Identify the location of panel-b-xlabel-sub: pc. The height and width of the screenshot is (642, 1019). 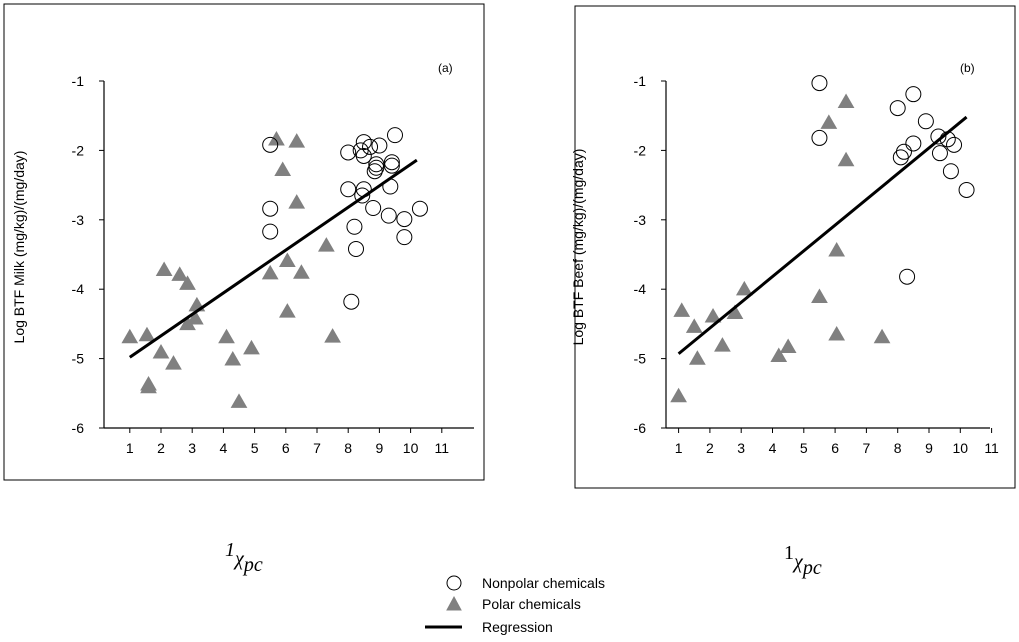
(811, 568).